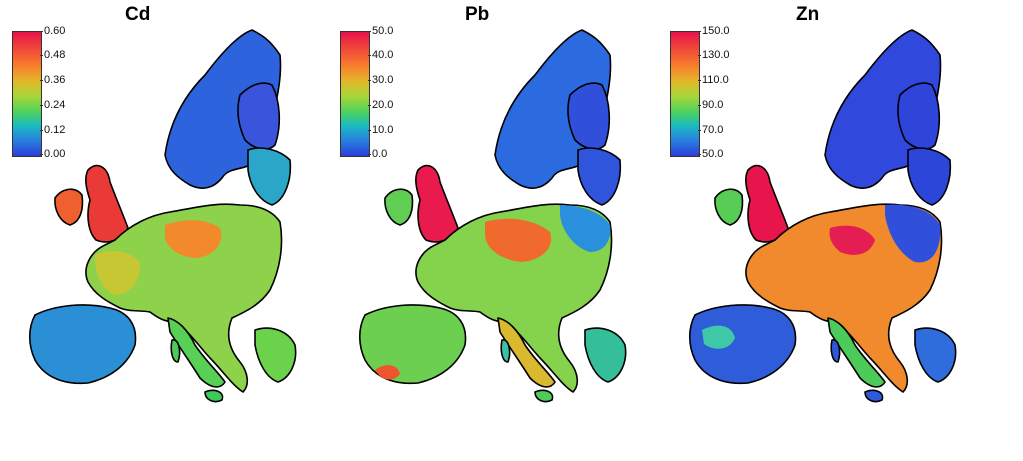  Describe the element at coordinates (138, 14) in the screenshot. I see `panel-title: Cd` at that location.